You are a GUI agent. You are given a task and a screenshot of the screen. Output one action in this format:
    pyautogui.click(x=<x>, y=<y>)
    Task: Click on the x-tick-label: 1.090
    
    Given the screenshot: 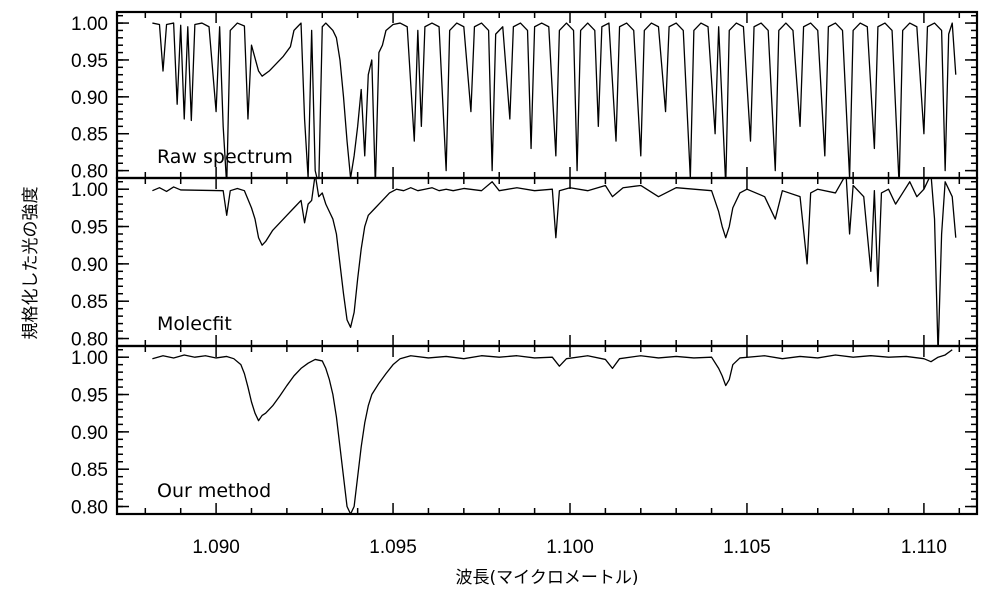 What is the action you would take?
    pyautogui.click(x=216, y=547)
    